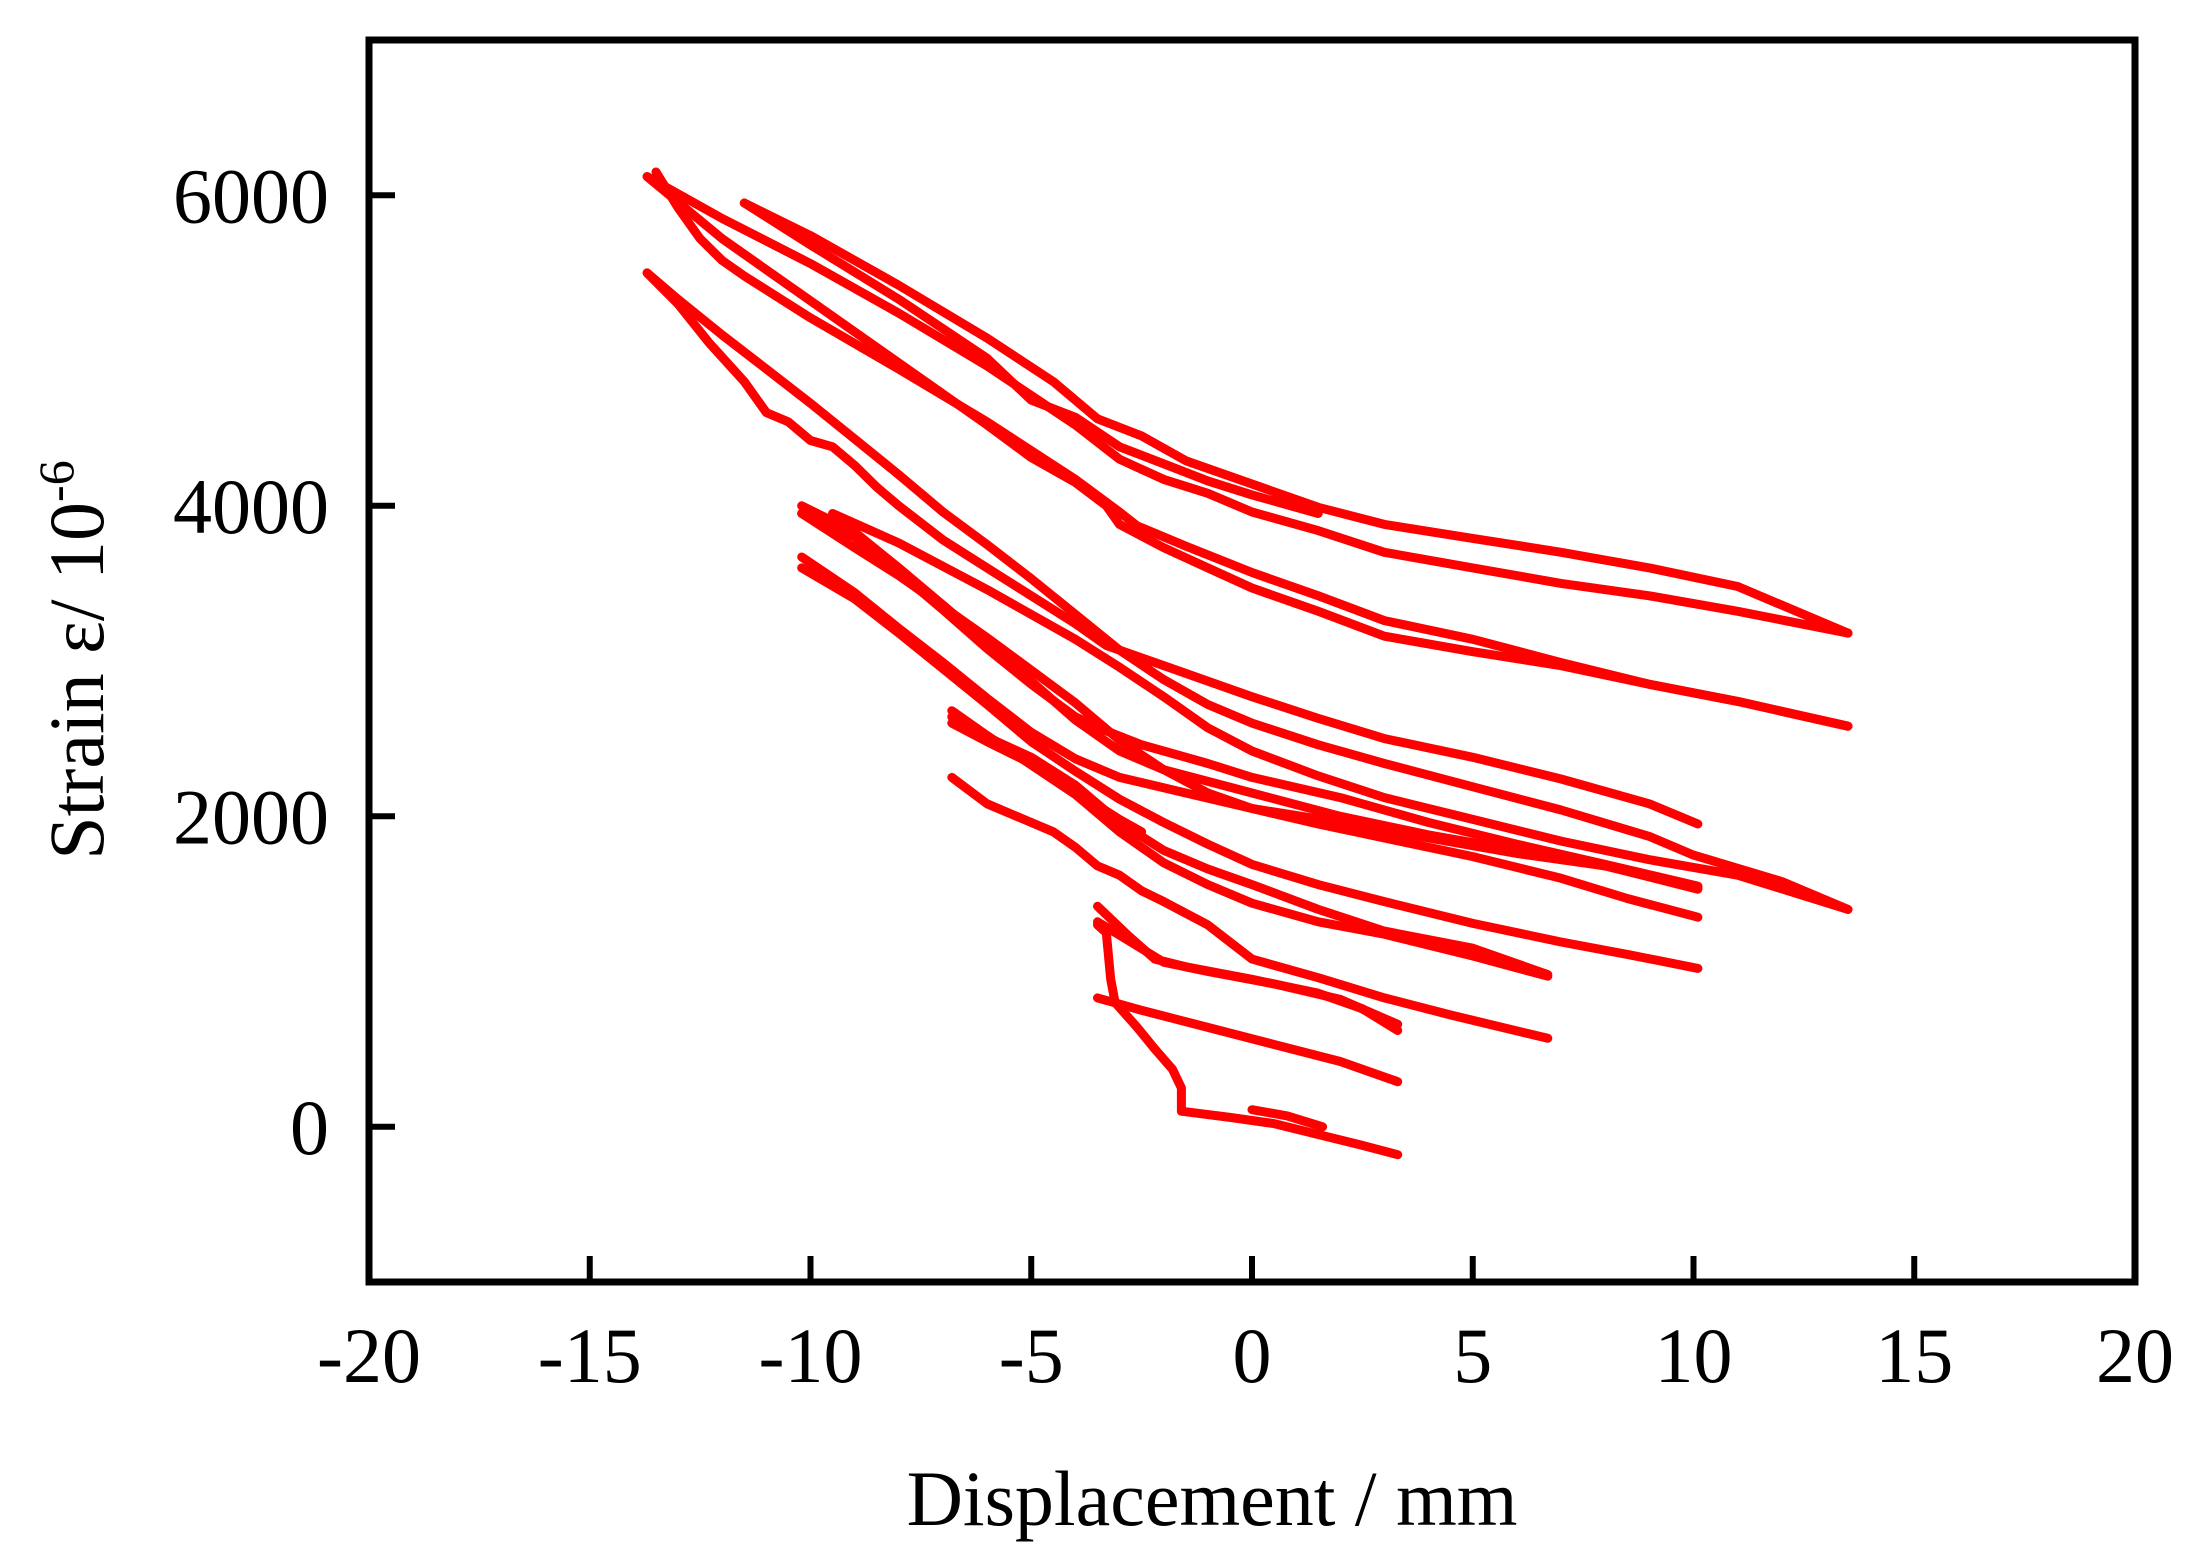 The image size is (2194, 1560). I want to click on x-tick-label: -15, so click(590, 1355).